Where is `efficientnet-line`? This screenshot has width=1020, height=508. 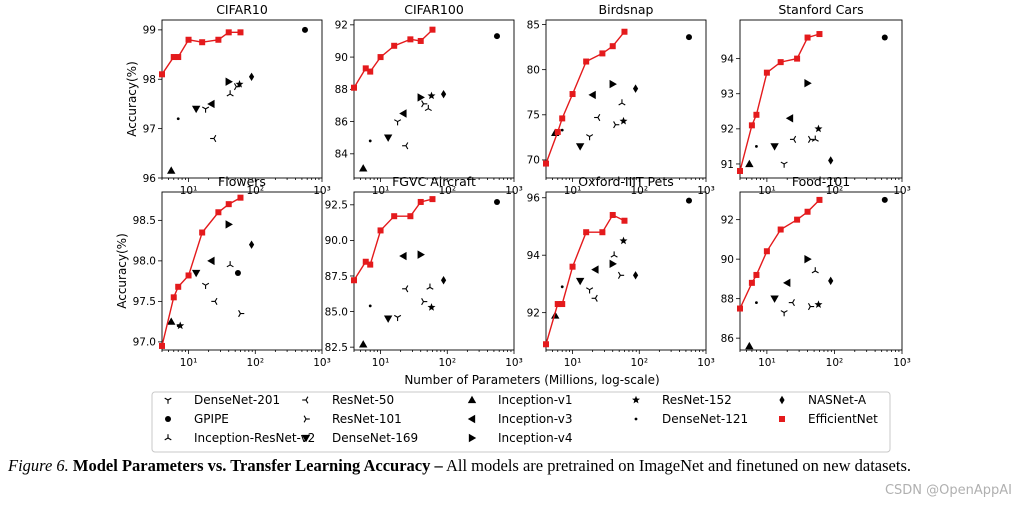 efficientnet-line is located at coordinates (393, 239).